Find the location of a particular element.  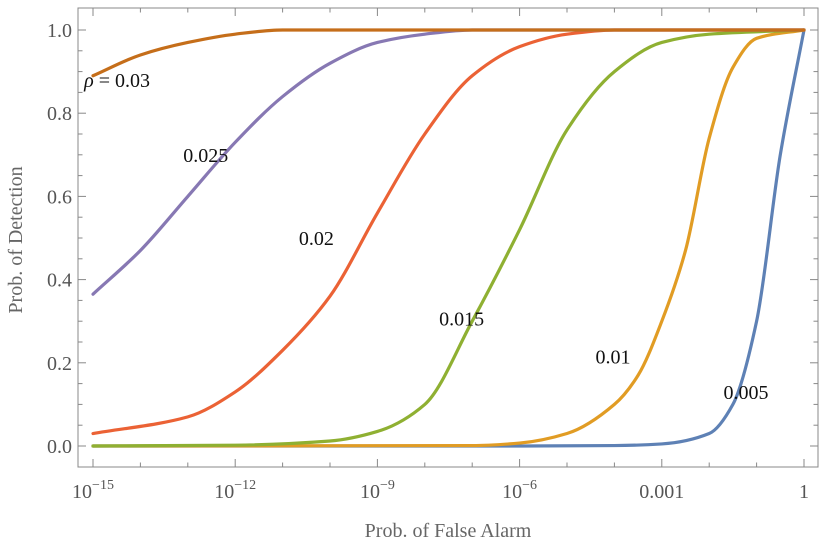

x-tick-label: 10⁻⁹ is located at coordinates (377, 490).